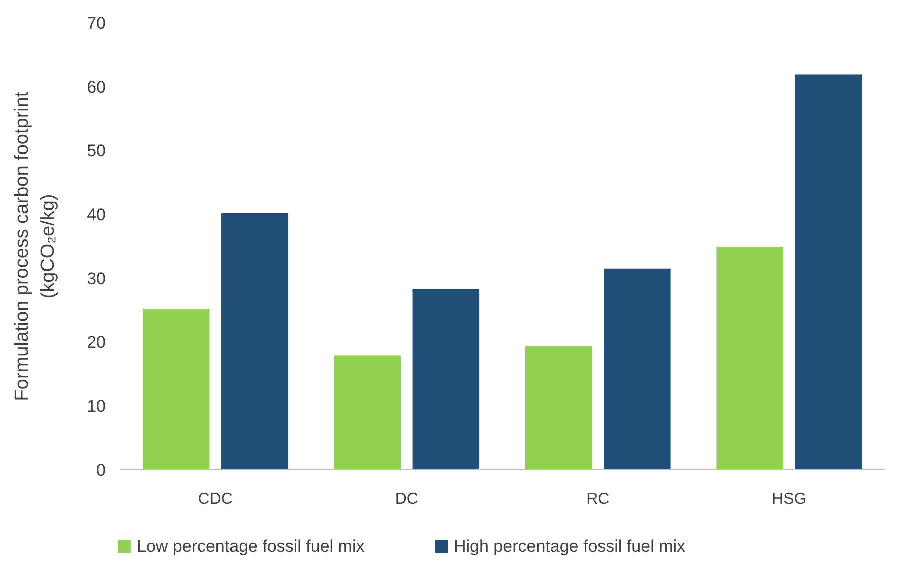  I want to click on y-tick-label: 10, so click(96, 406).